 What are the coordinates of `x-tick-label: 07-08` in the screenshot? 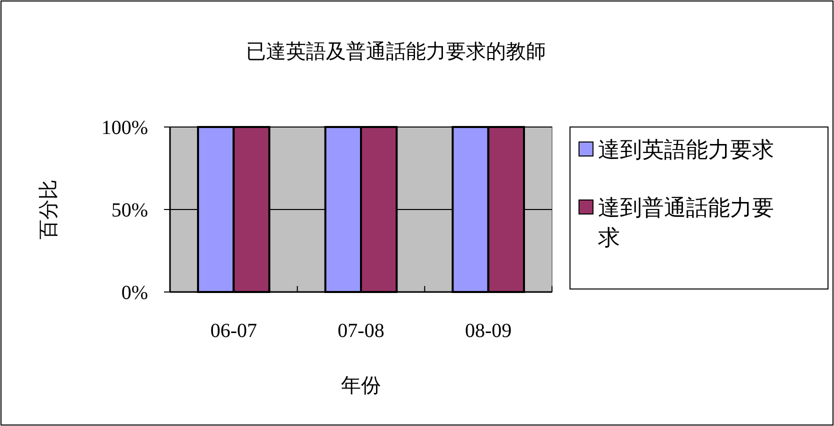 It's located at (361, 331).